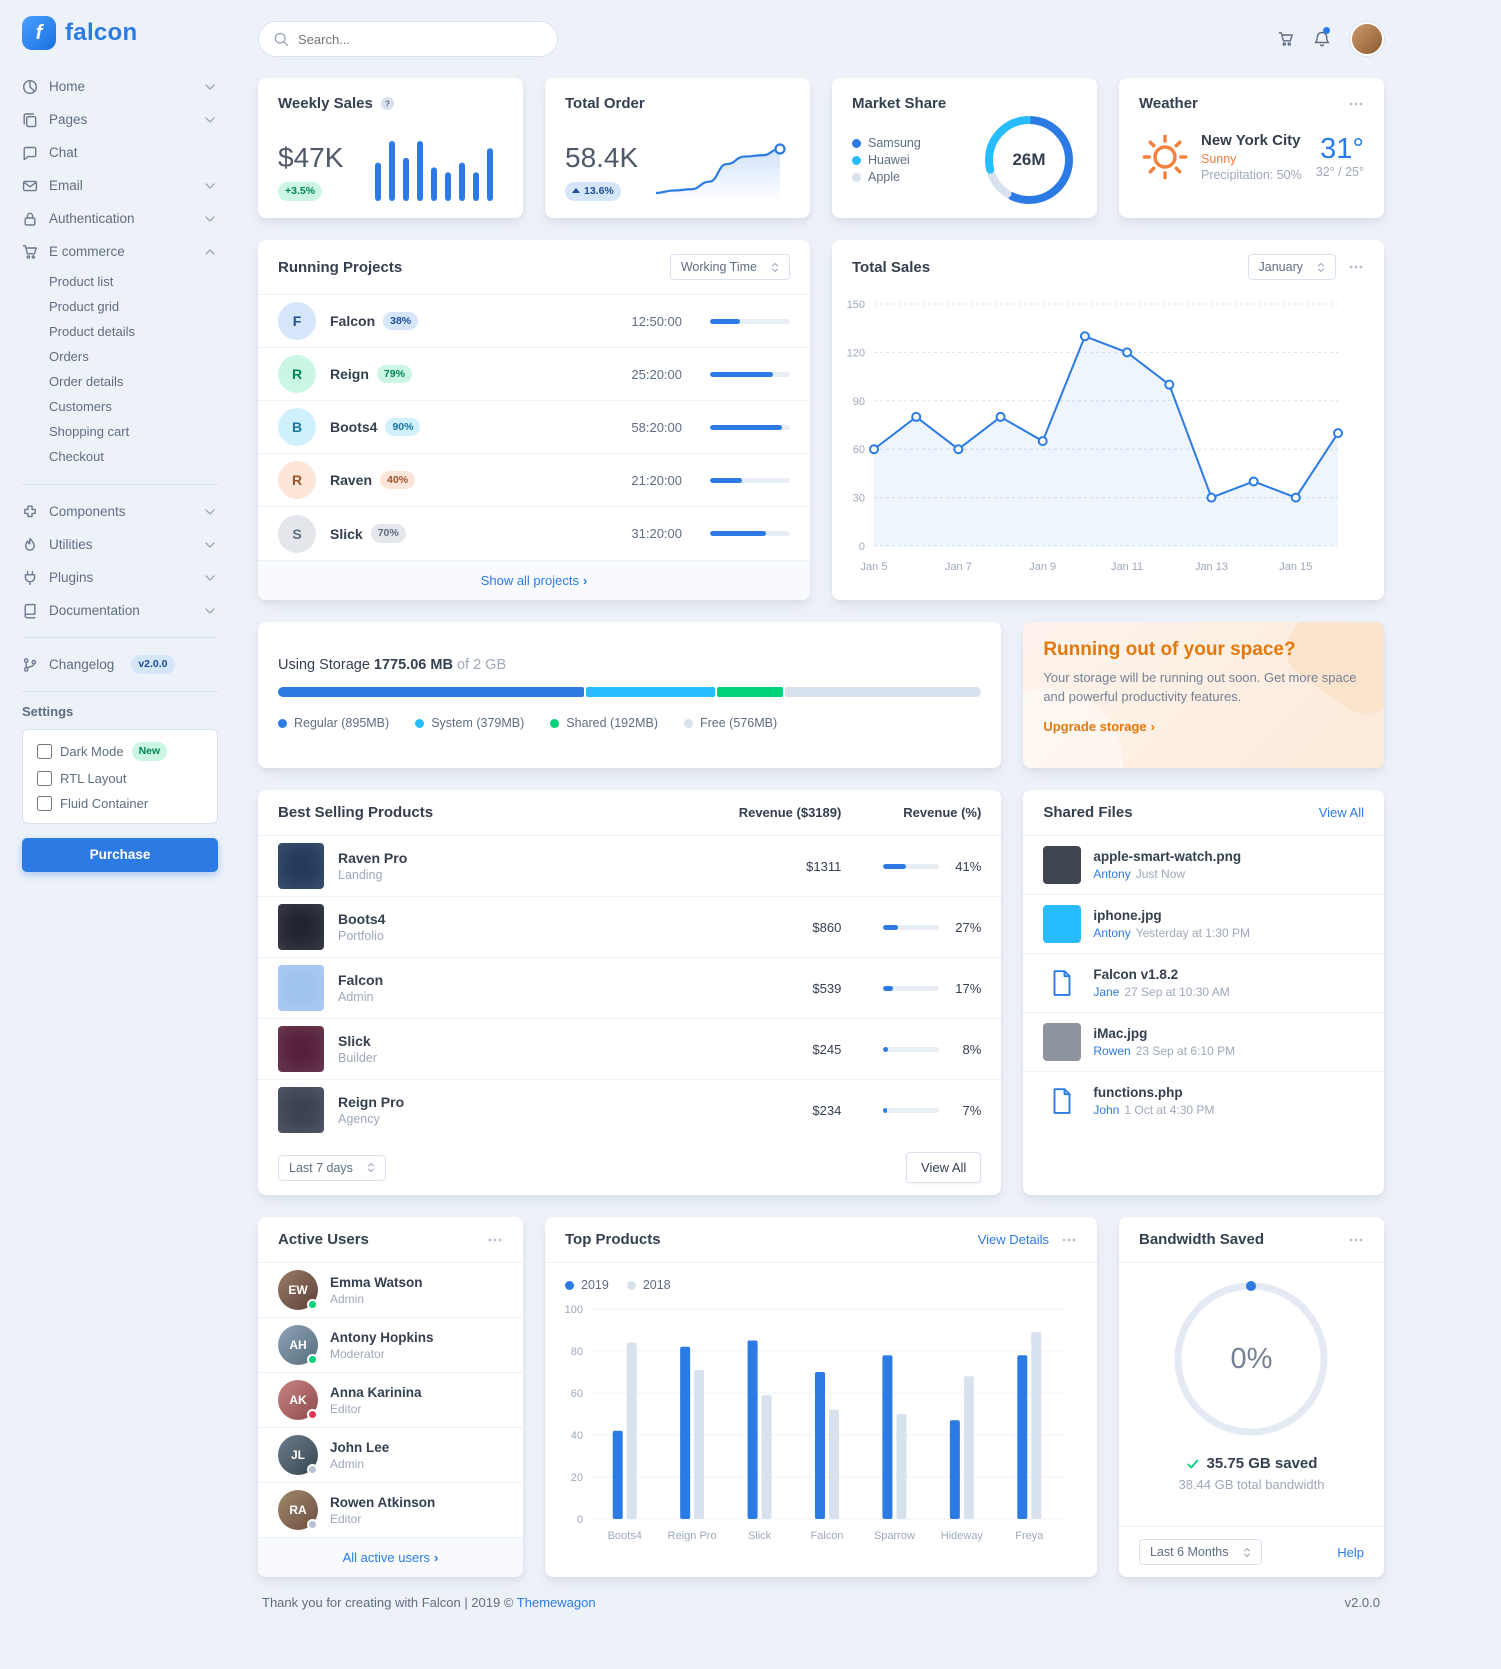 This screenshot has height=1669, width=1501. What do you see at coordinates (120, 218) in the screenshot?
I see `sidebar-item-authentication: Authentication` at bounding box center [120, 218].